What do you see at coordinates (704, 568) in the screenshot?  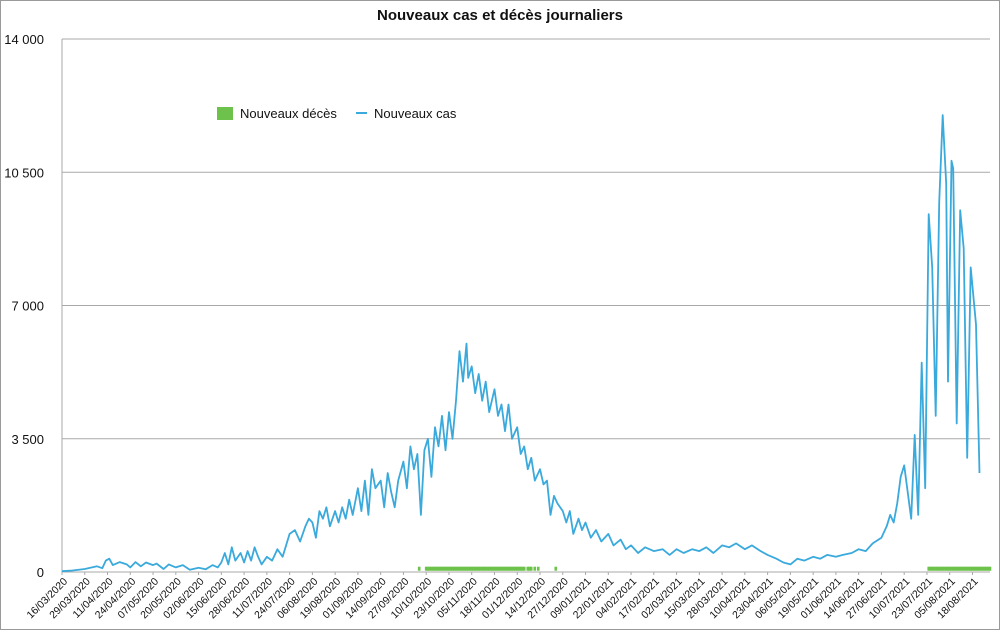 I see `deaths-series` at bounding box center [704, 568].